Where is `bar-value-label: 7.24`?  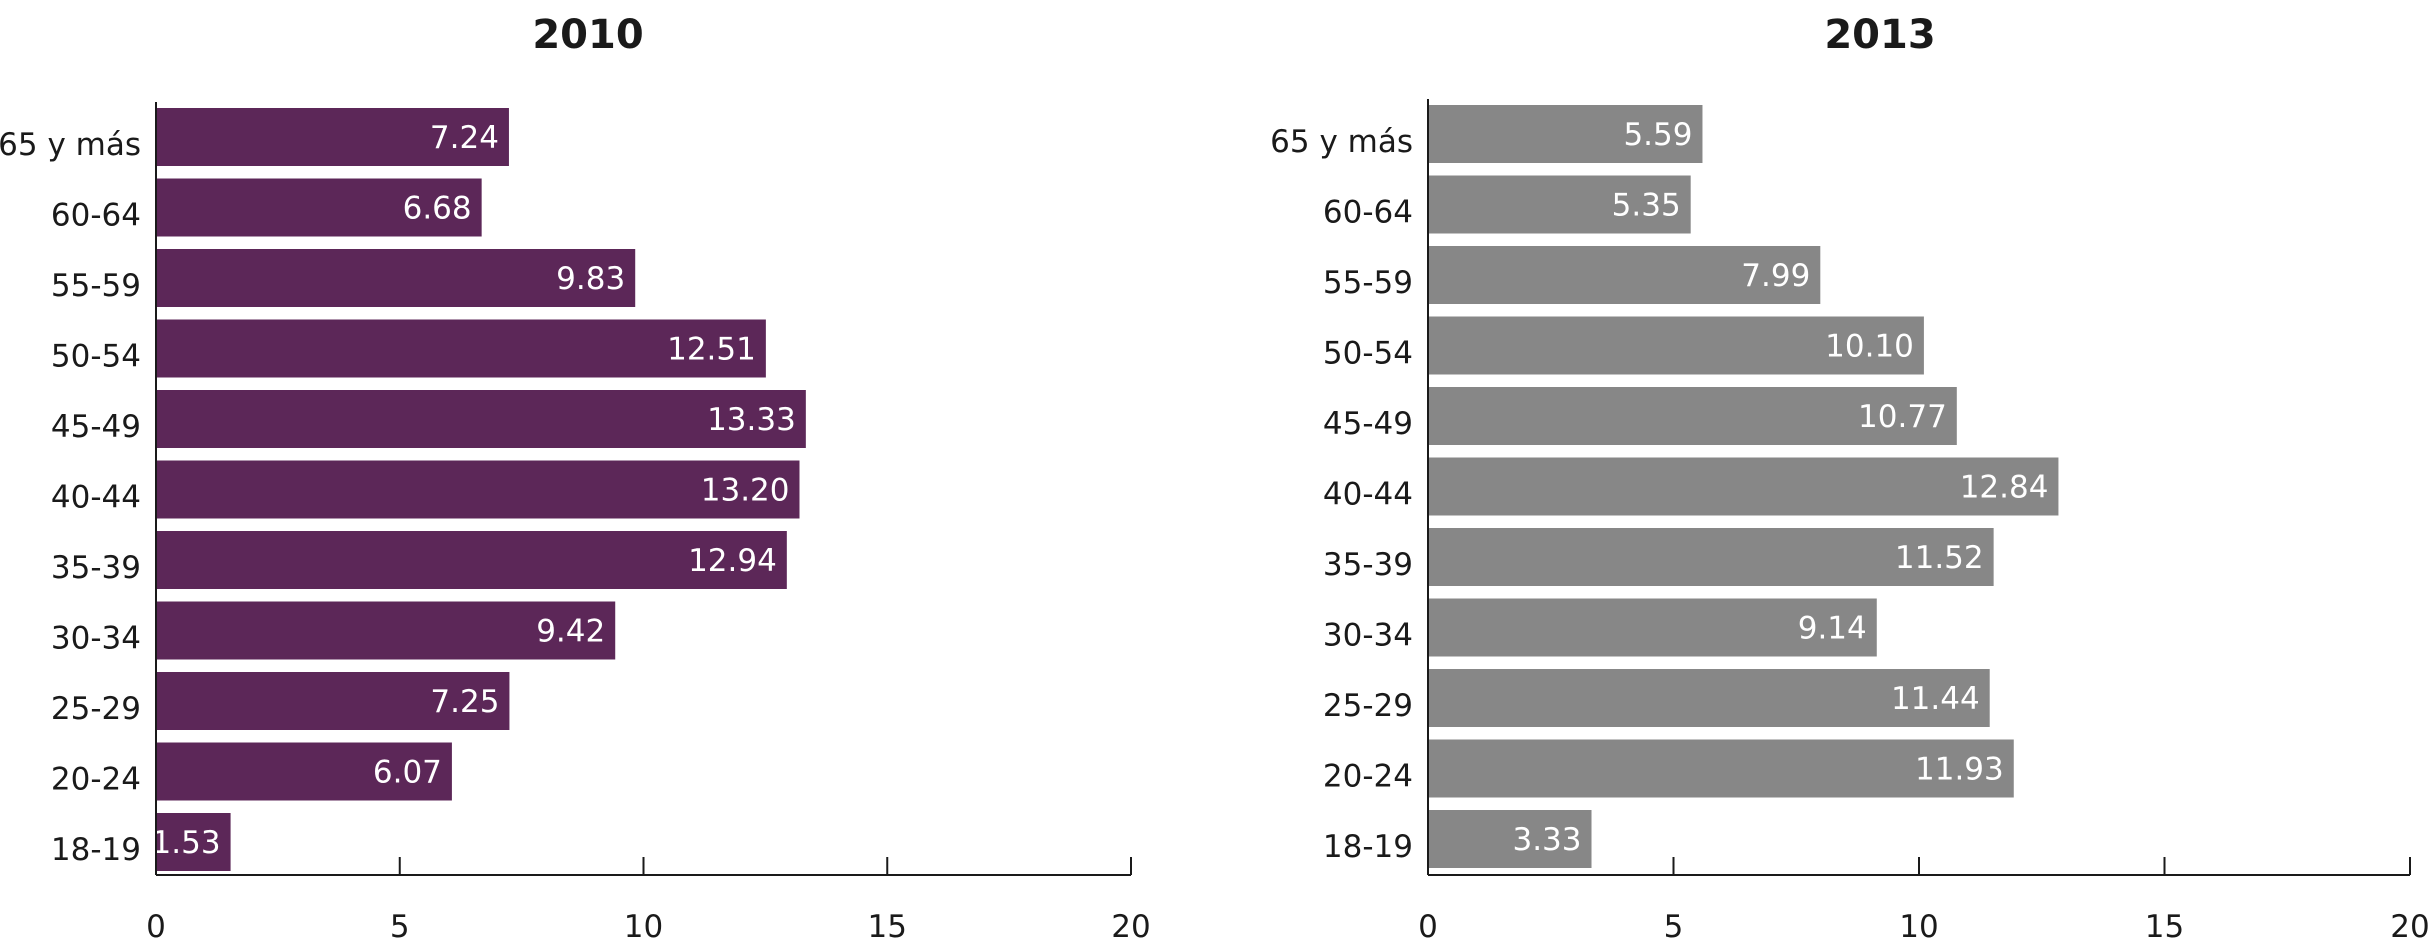 bar-value-label: 7.24 is located at coordinates (464, 138).